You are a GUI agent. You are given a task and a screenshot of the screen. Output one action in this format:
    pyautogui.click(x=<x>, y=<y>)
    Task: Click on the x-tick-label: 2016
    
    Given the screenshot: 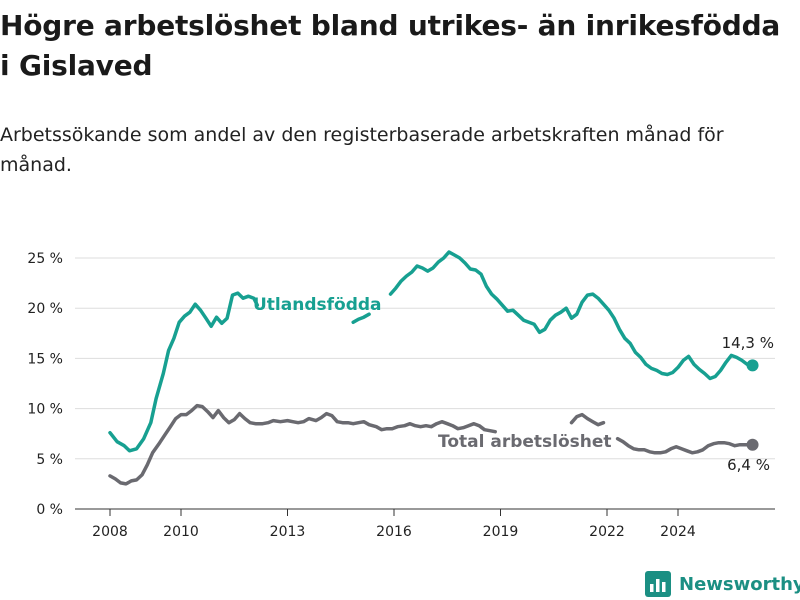 What is the action you would take?
    pyautogui.click(x=394, y=532)
    